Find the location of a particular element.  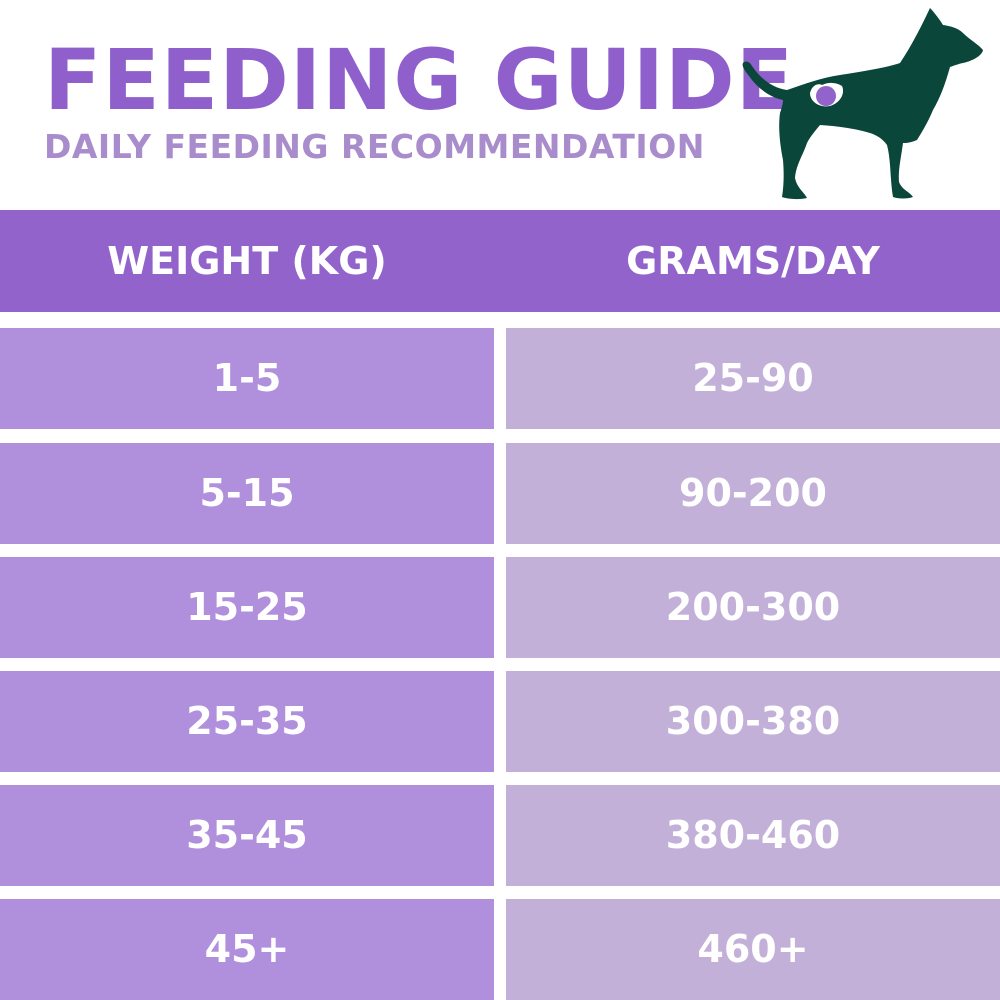

table-row: 15-25 200-300 is located at coordinates (500, 607).